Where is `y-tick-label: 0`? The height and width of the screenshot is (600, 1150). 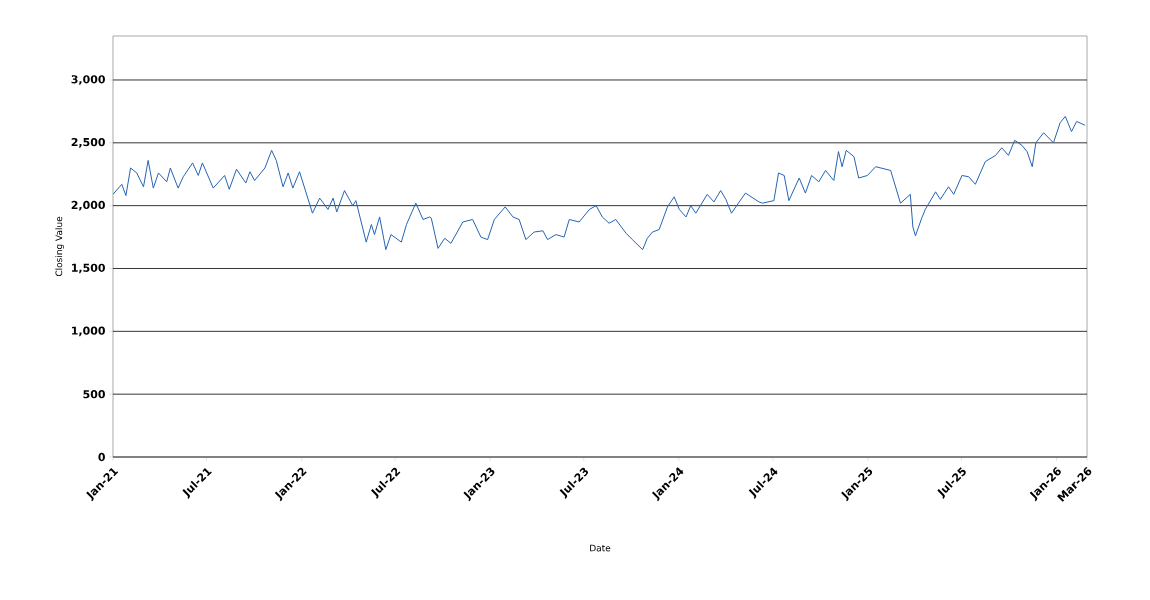 y-tick-label: 0 is located at coordinates (101, 457).